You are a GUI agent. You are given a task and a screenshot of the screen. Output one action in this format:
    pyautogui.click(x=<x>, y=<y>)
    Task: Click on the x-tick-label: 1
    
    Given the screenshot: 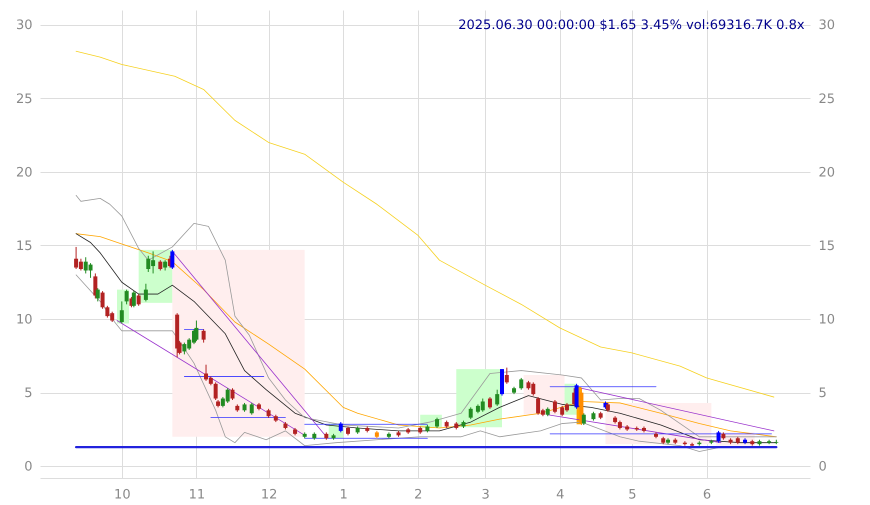 What is the action you would take?
    pyautogui.click(x=344, y=495)
    